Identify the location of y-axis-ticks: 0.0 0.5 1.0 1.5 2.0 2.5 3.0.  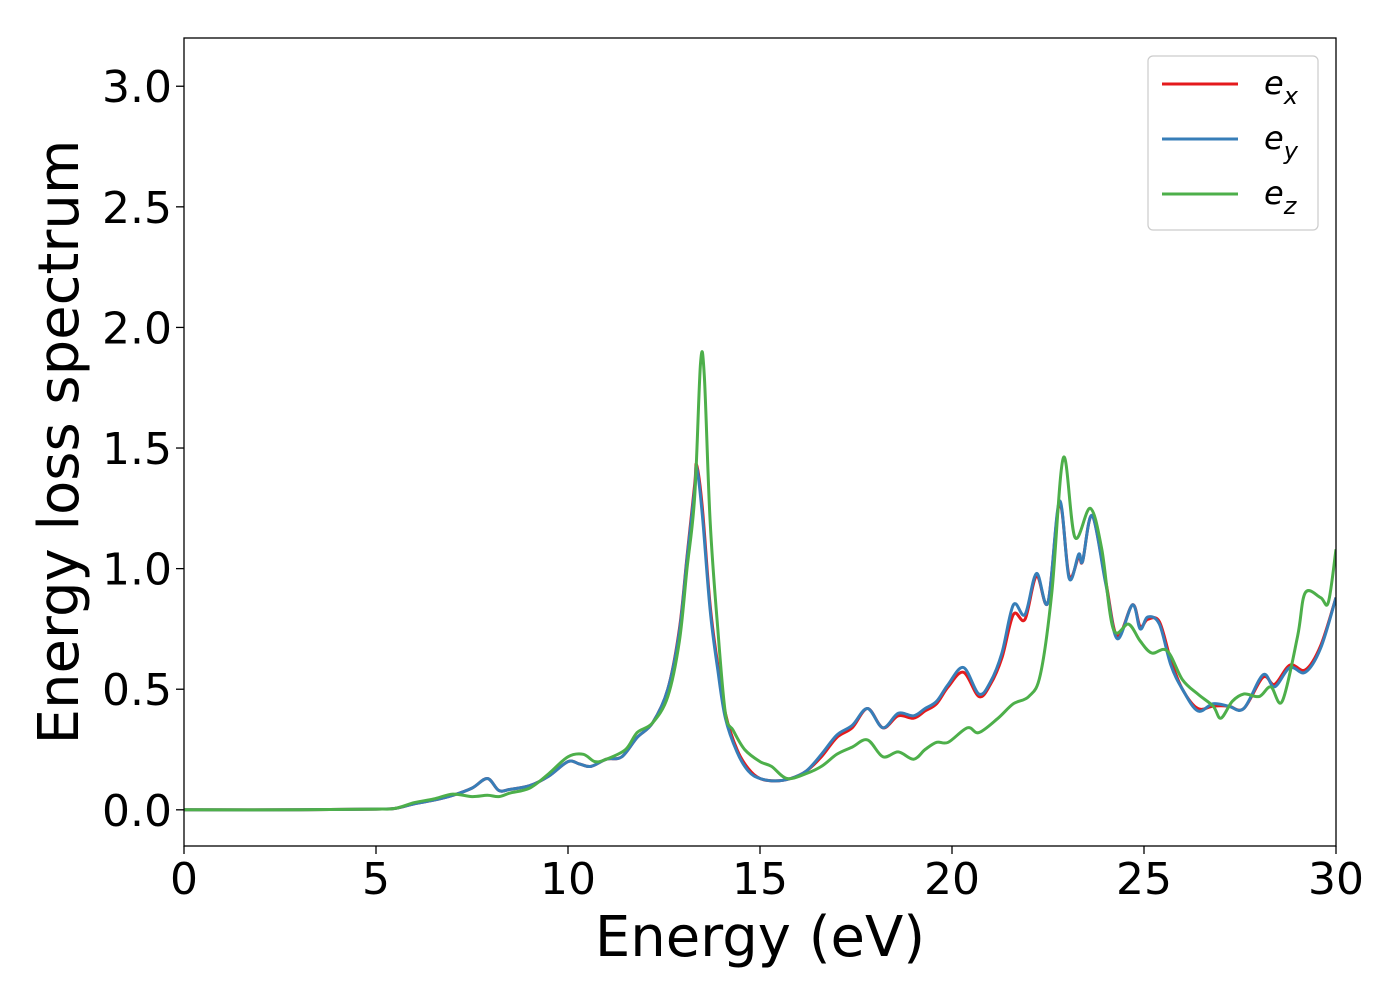
(143, 449).